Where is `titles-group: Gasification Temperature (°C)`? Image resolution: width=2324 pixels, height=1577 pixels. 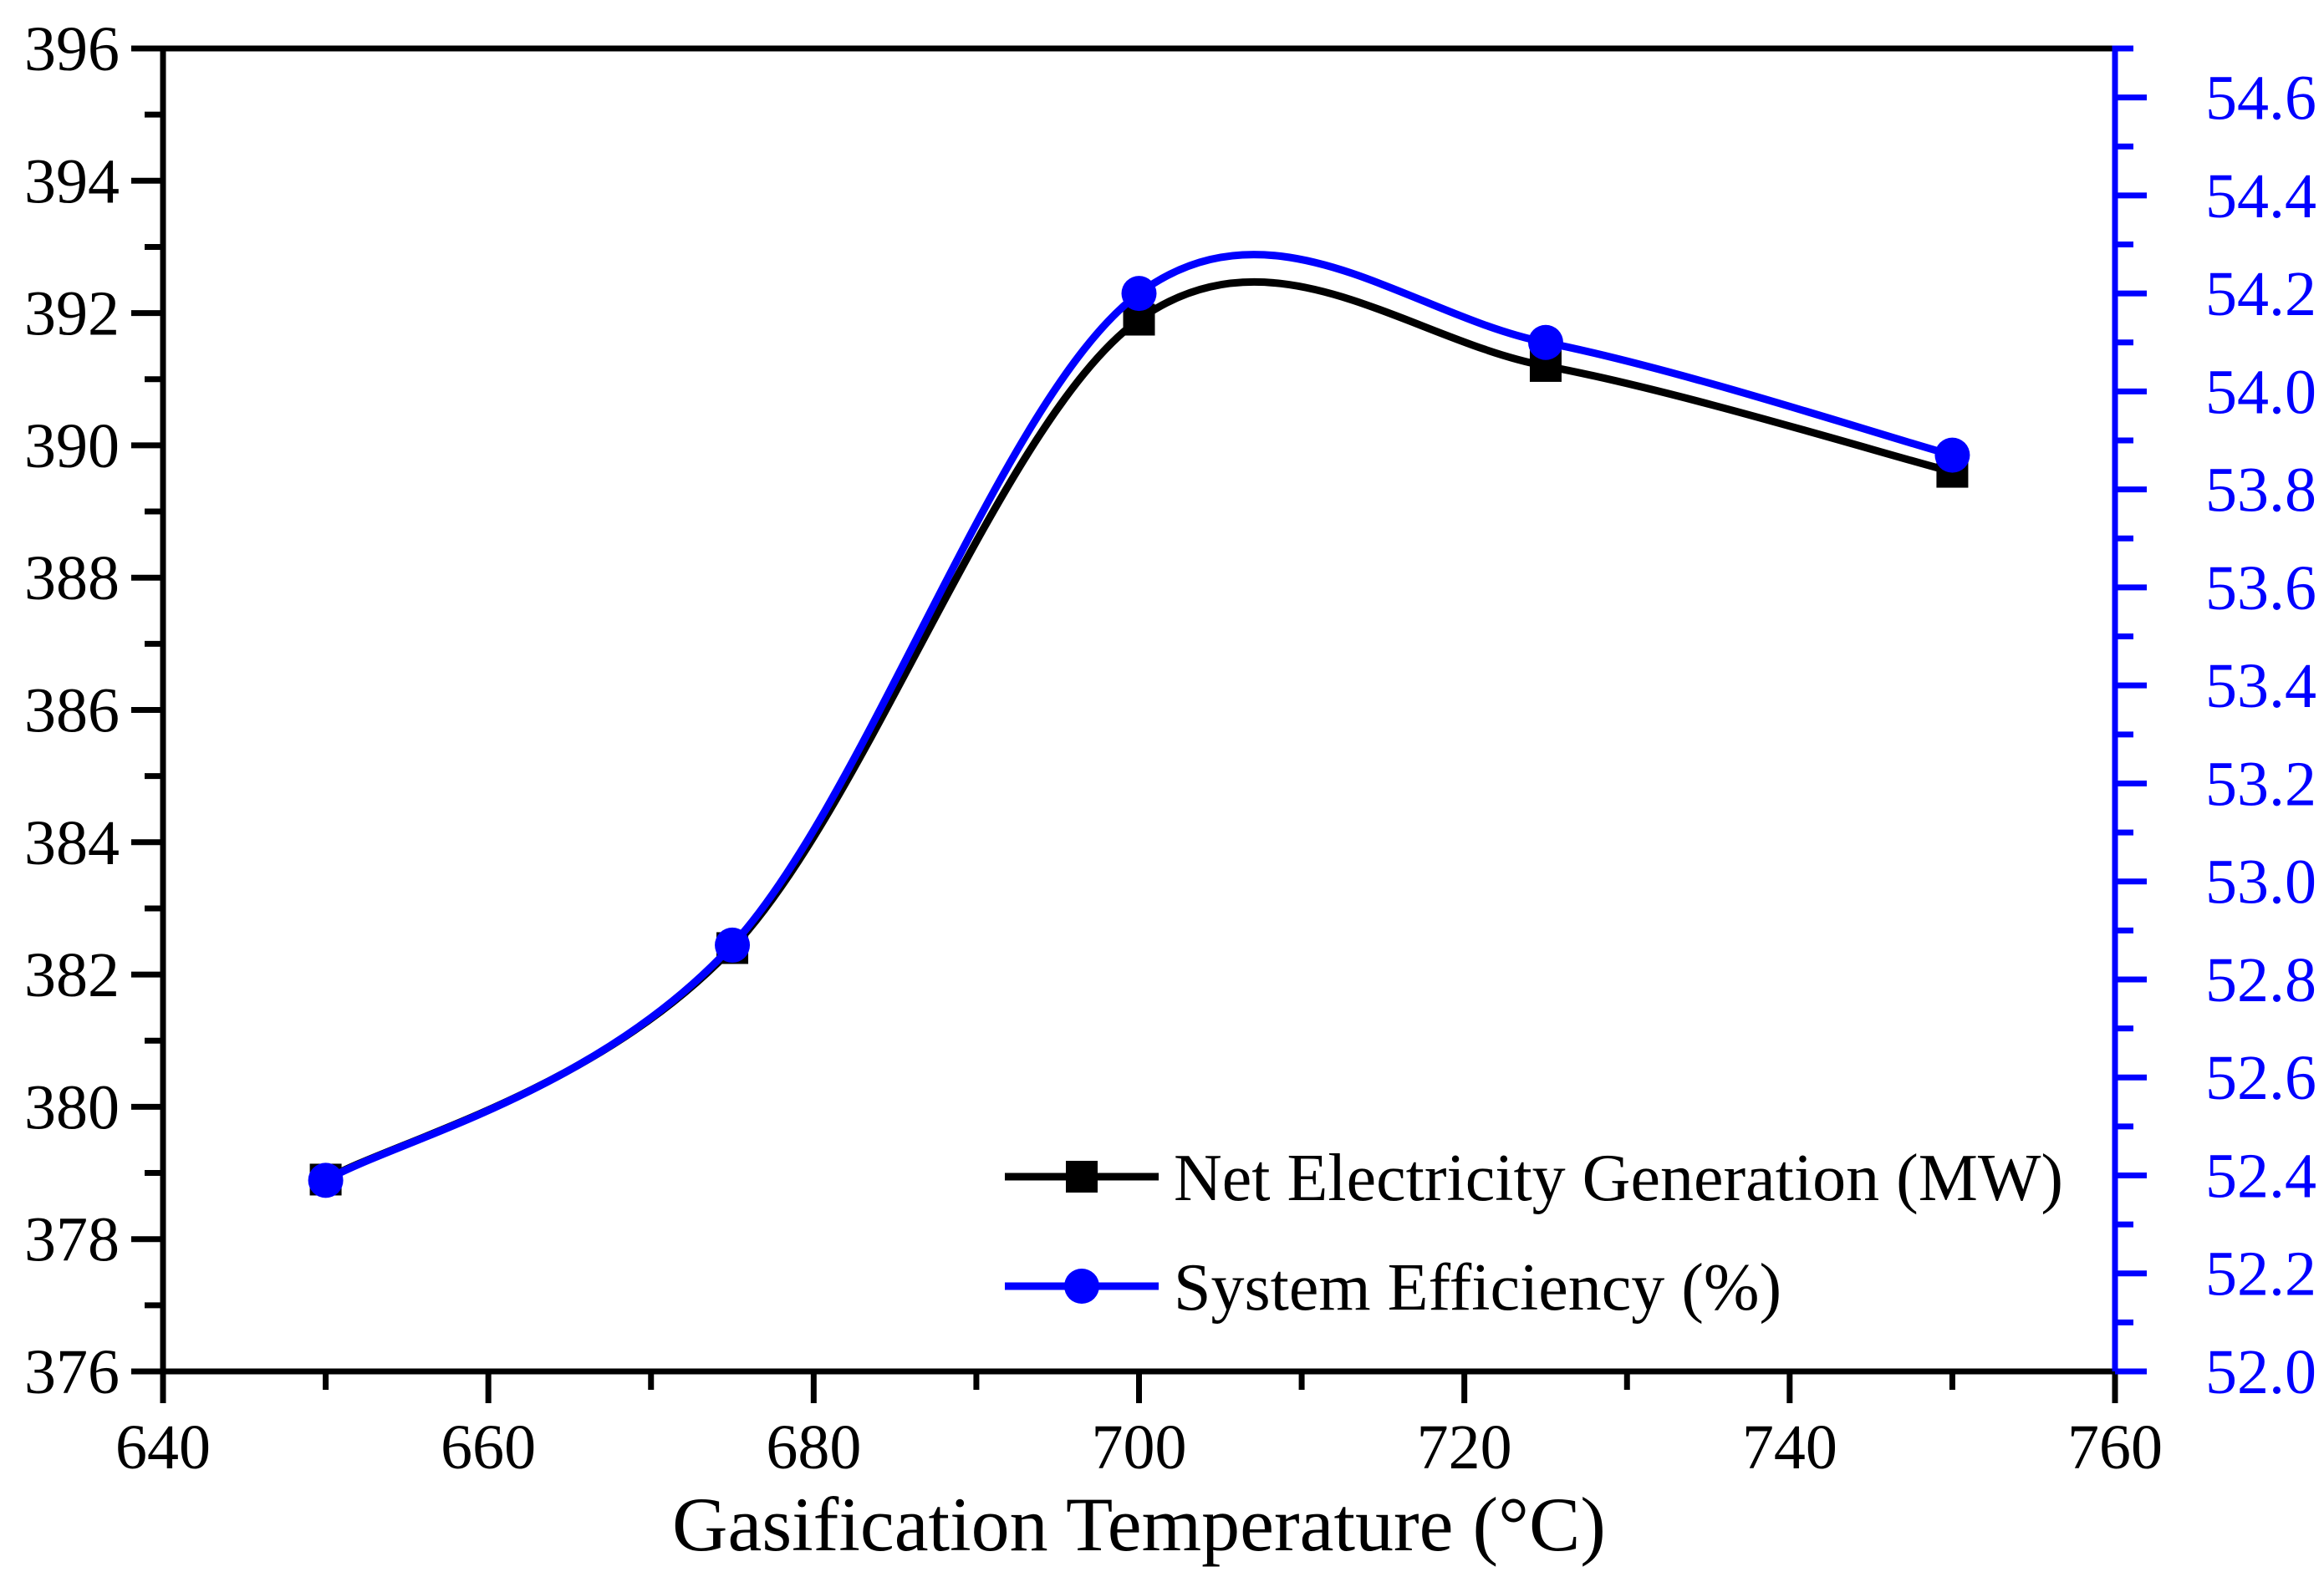 titles-group: Gasification Temperature (°C) is located at coordinates (1139, 1524).